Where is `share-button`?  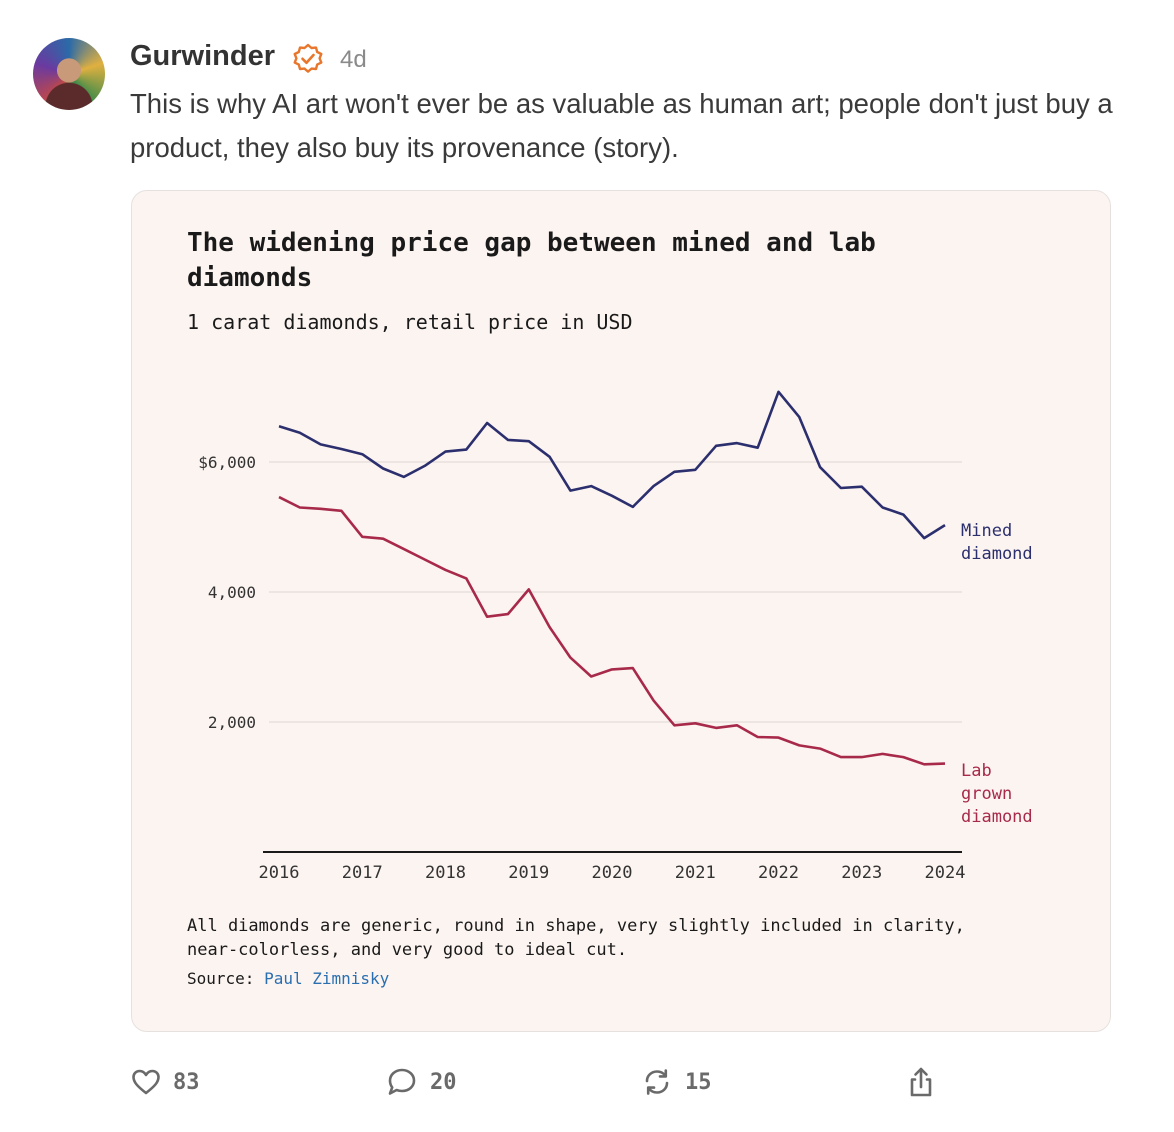
share-button is located at coordinates (921, 1082).